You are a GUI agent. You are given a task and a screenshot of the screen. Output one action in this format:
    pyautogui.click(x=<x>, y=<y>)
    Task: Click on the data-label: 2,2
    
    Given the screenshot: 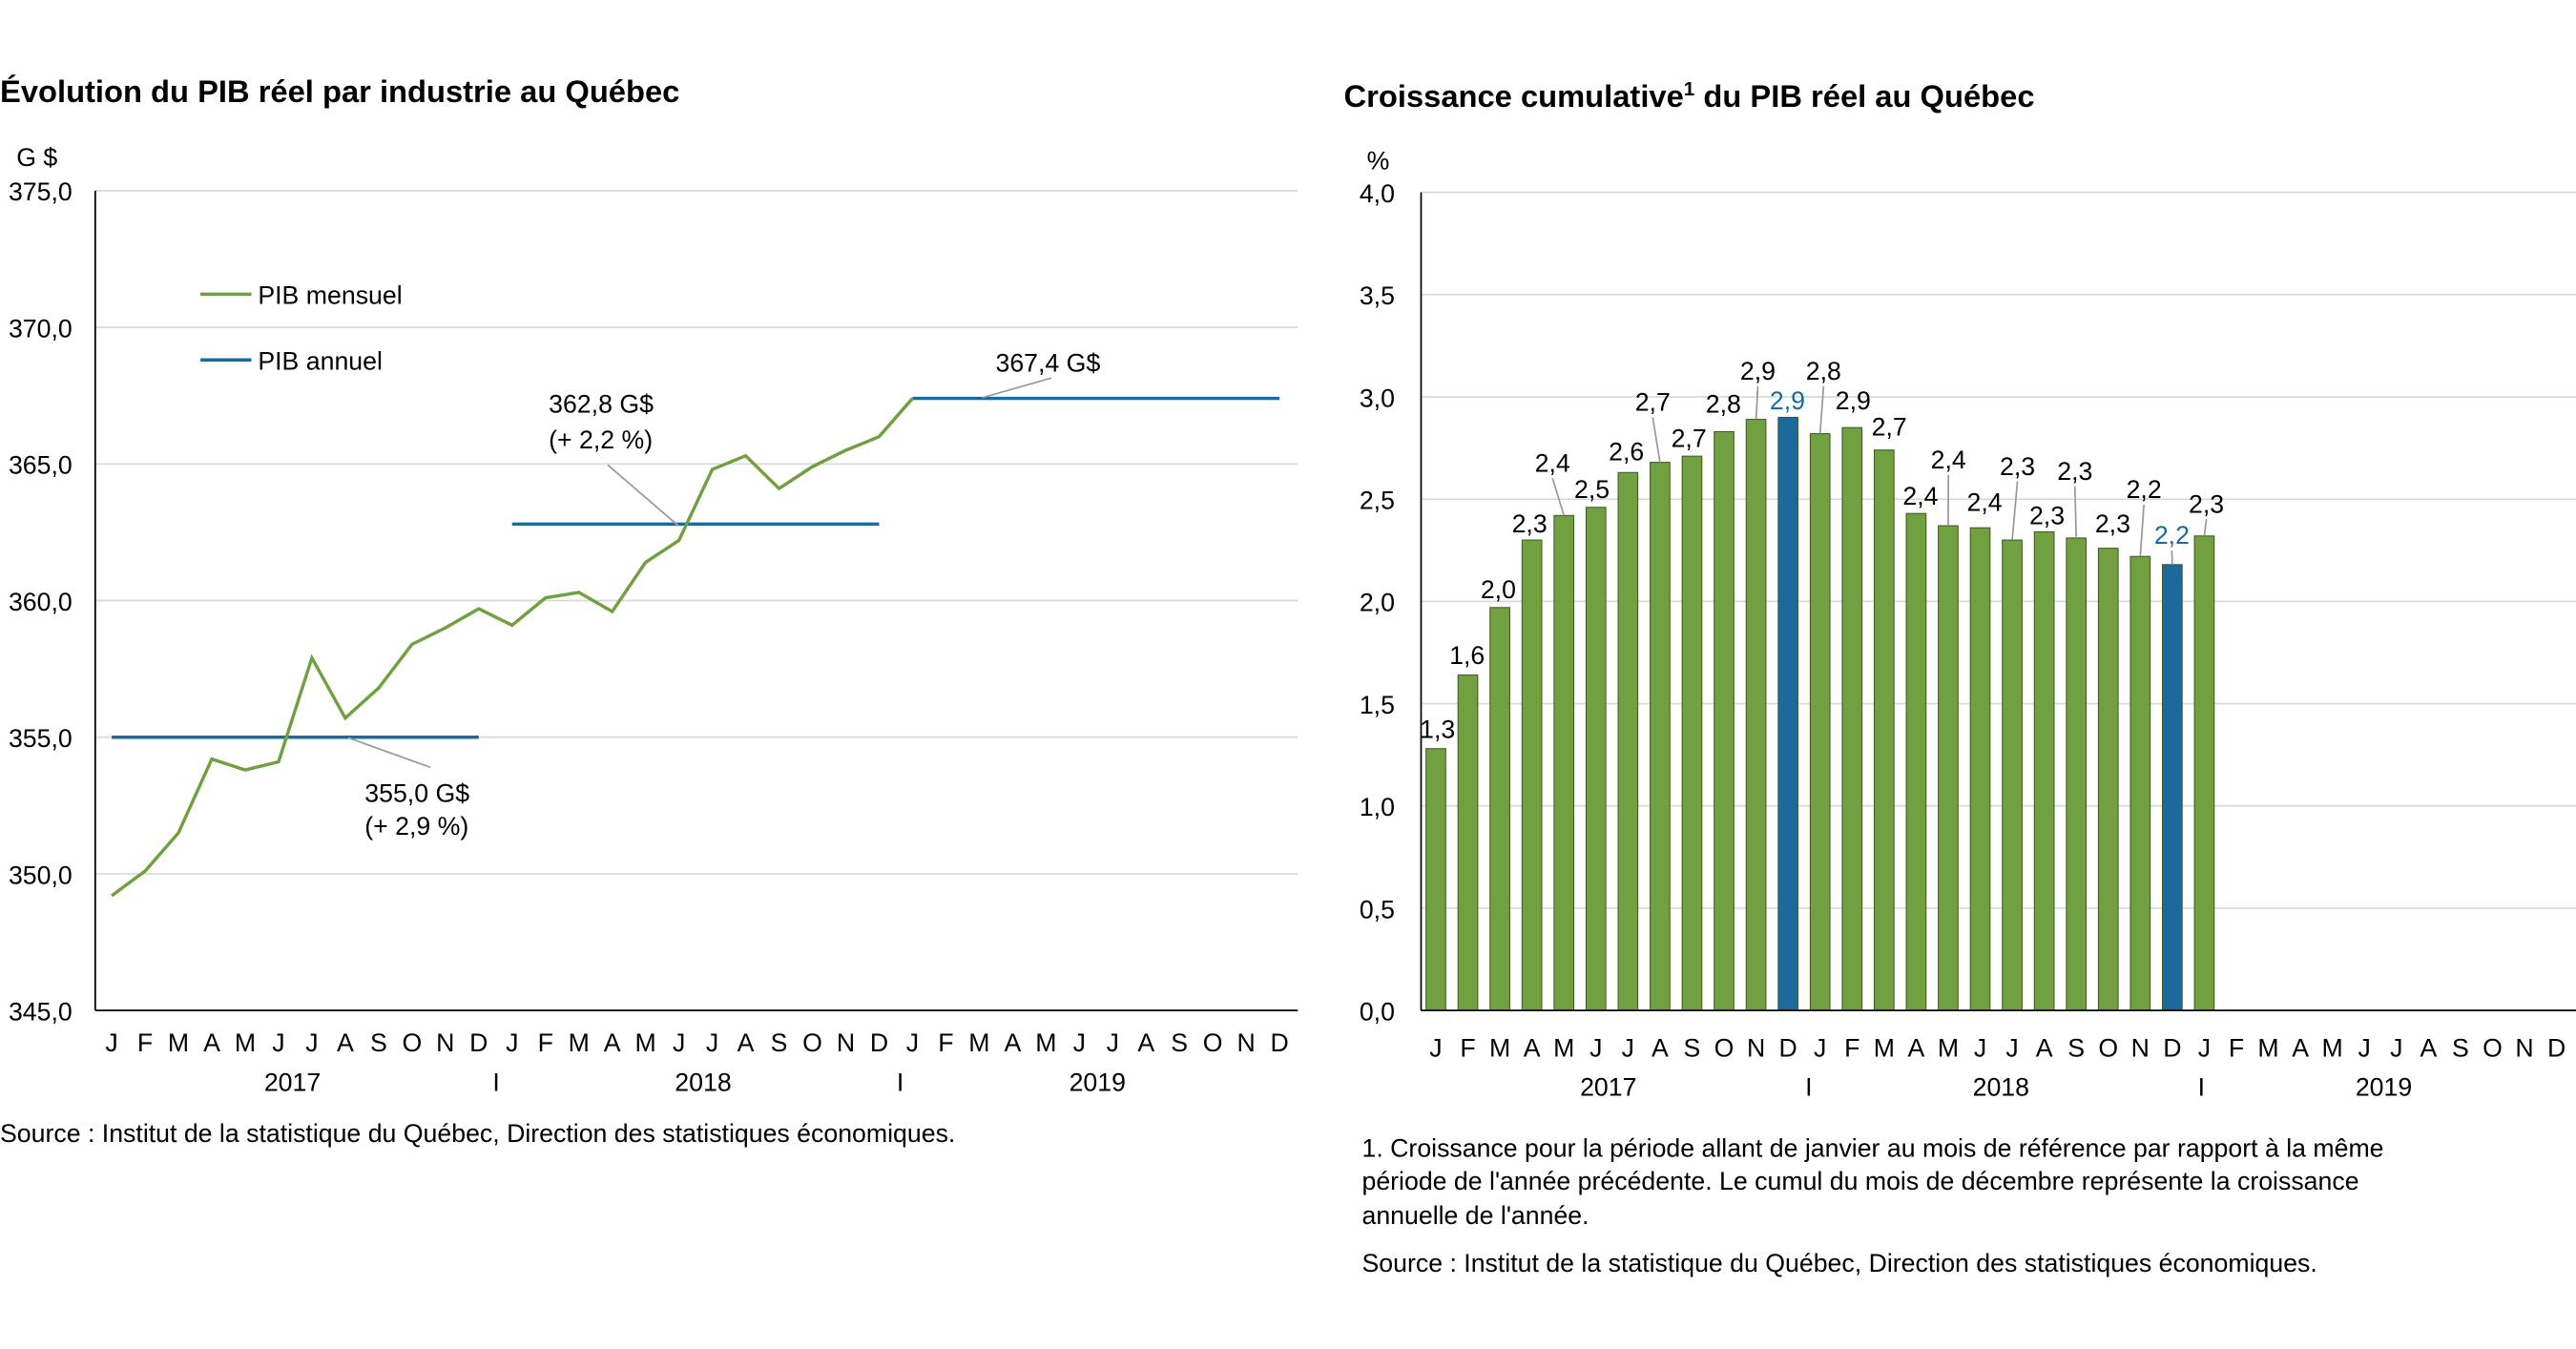 What is the action you would take?
    pyautogui.click(x=2172, y=535)
    